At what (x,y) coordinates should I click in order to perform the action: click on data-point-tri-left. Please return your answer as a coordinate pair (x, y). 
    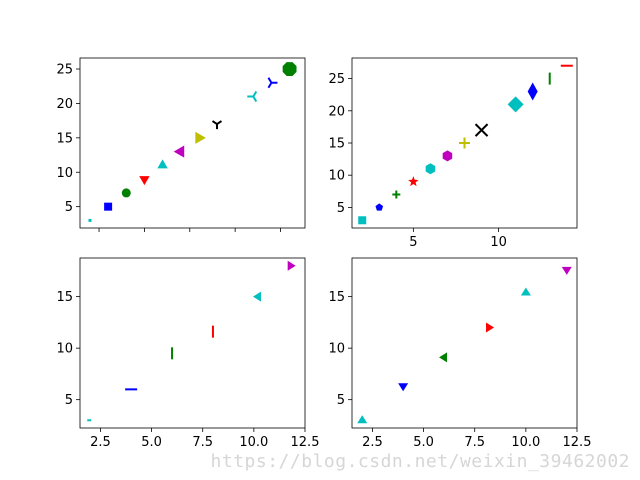
    Looking at the image, I should click on (252, 97).